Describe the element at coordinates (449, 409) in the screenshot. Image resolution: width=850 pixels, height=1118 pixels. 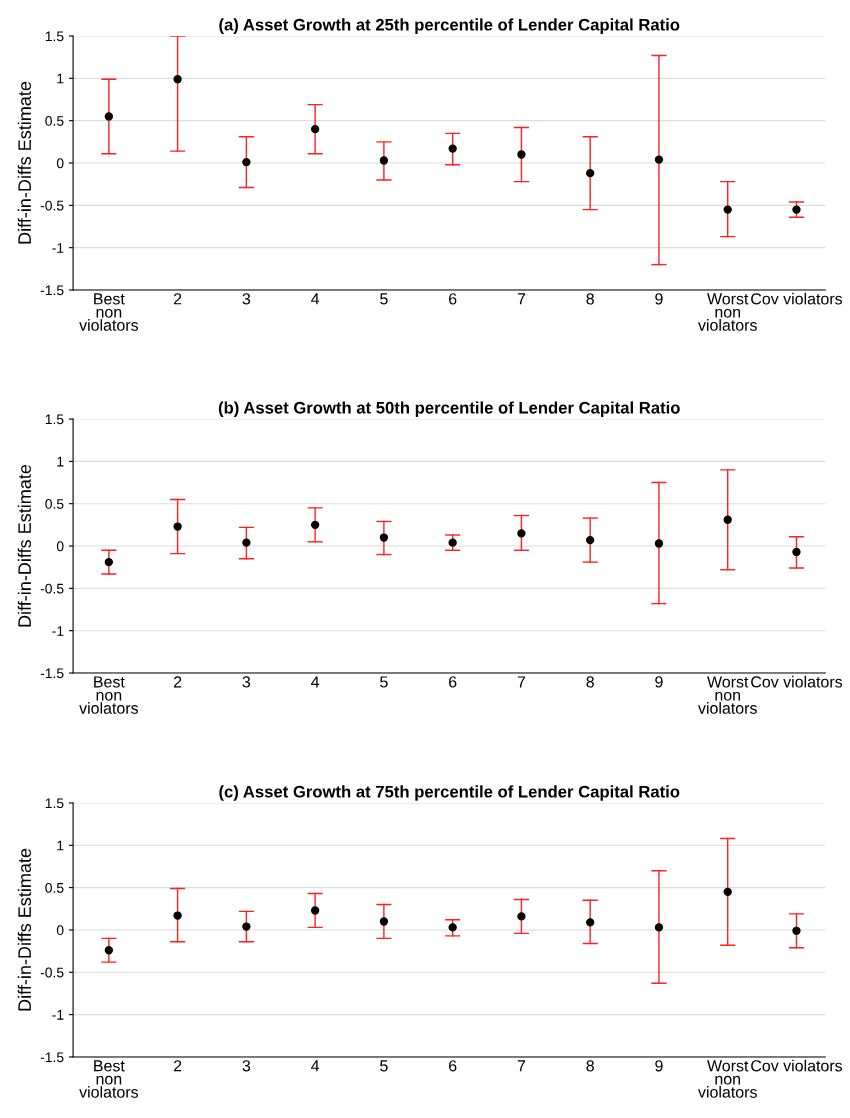
I see `chart-title: (b) Asset Growth at 50th percentile of Lender Capital Ratio` at that location.